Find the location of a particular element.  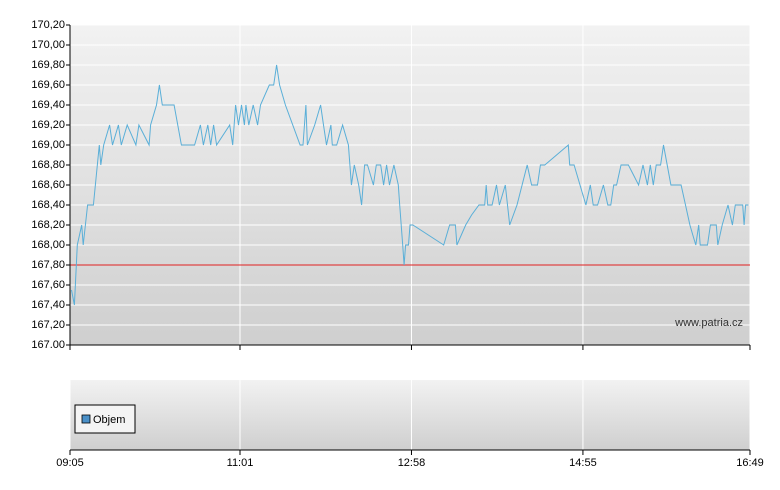

watermark: www.patria.cz is located at coordinates (708, 323).